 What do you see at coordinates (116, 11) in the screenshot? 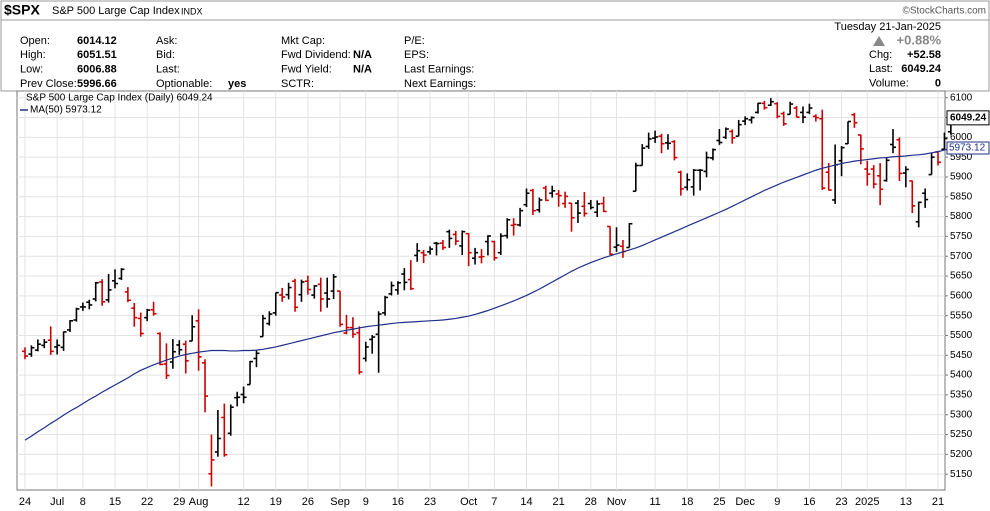
I see `index-name: S&P 500 Large Cap Index` at bounding box center [116, 11].